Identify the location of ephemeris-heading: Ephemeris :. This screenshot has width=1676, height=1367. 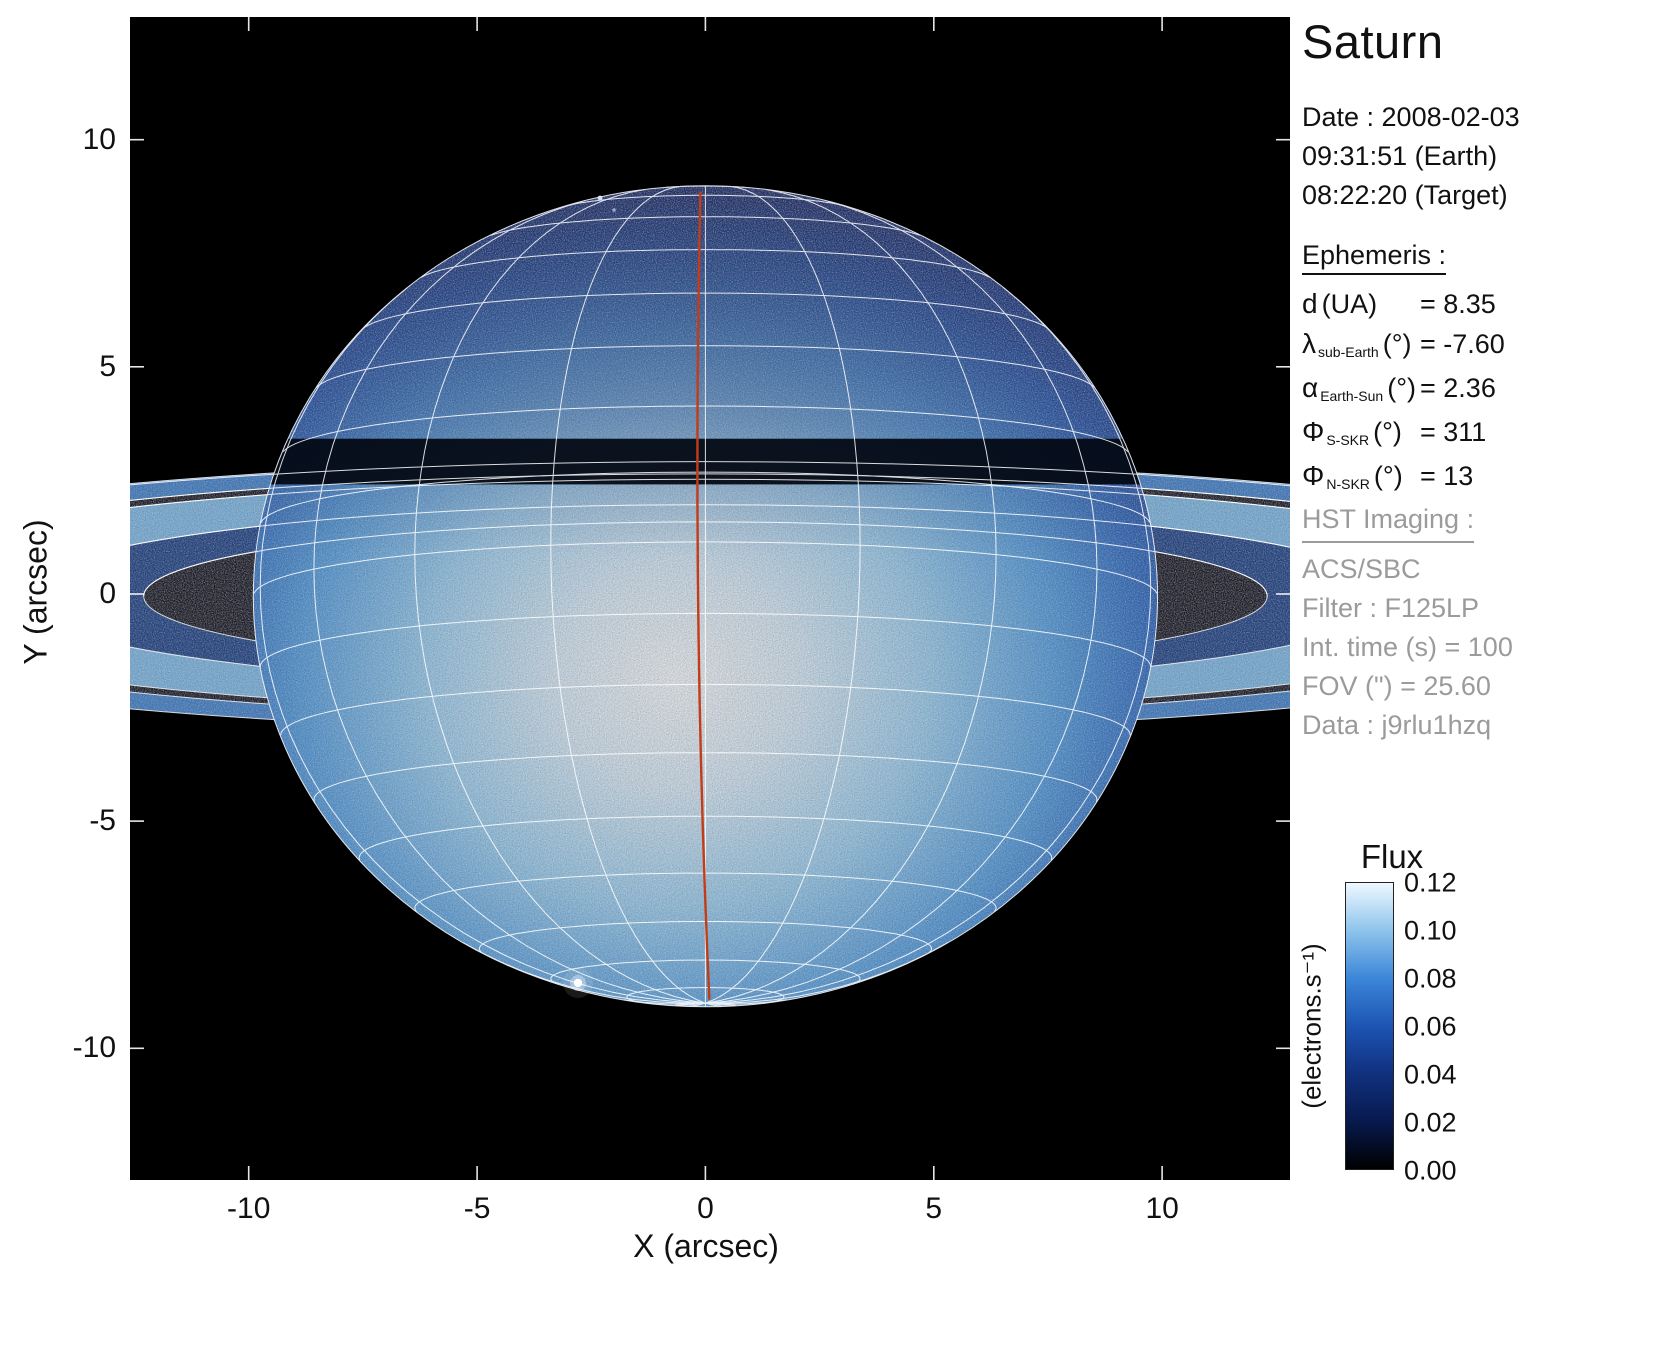
(1374, 257).